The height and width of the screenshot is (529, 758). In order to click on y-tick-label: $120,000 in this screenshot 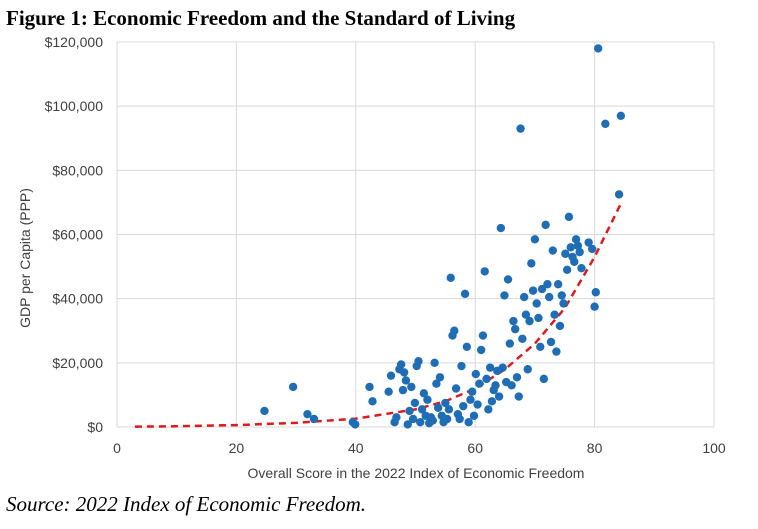, I will do `click(74, 42)`.